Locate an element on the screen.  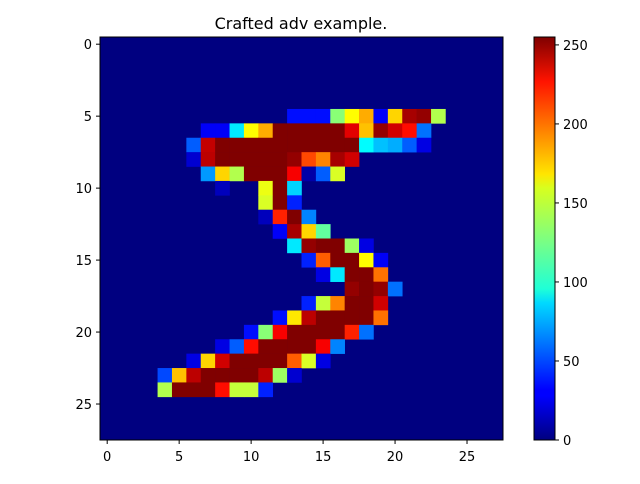
y-axis: 0 5 10 15 20 25 is located at coordinates (87, 225).